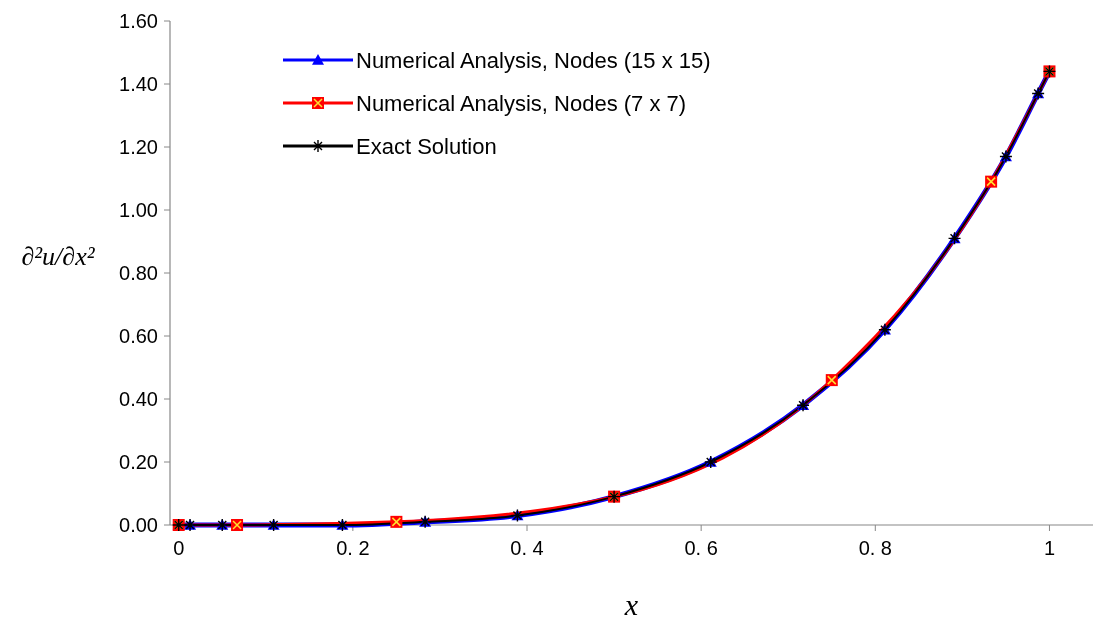 The width and height of the screenshot is (1095, 627). I want to click on y-axis-title: ∂²u/∂x², so click(58, 256).